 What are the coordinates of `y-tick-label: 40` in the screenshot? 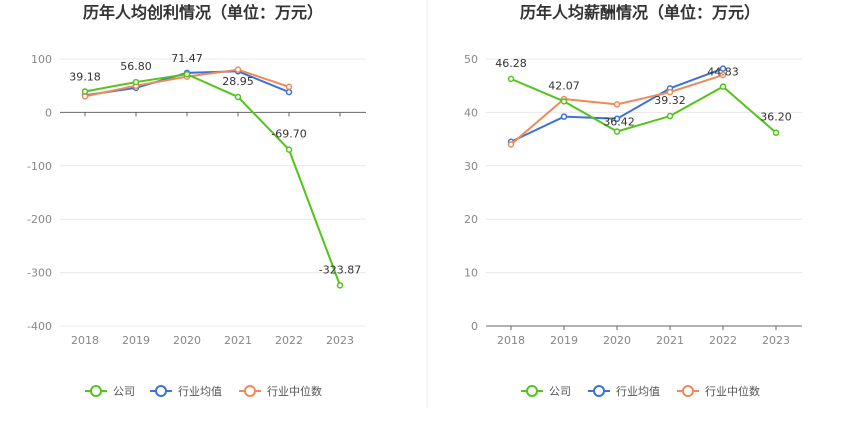 It's located at (471, 112).